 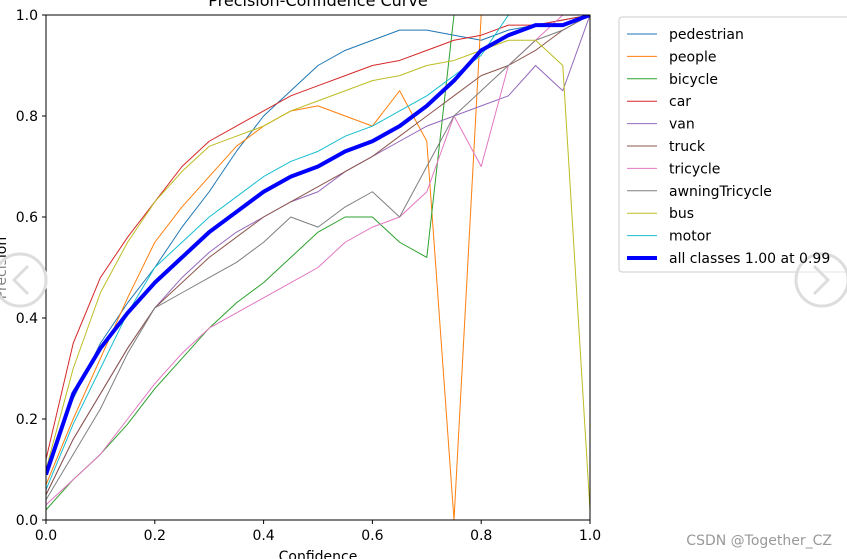 What do you see at coordinates (27, 319) in the screenshot?
I see `y-tick-label: 0.4` at bounding box center [27, 319].